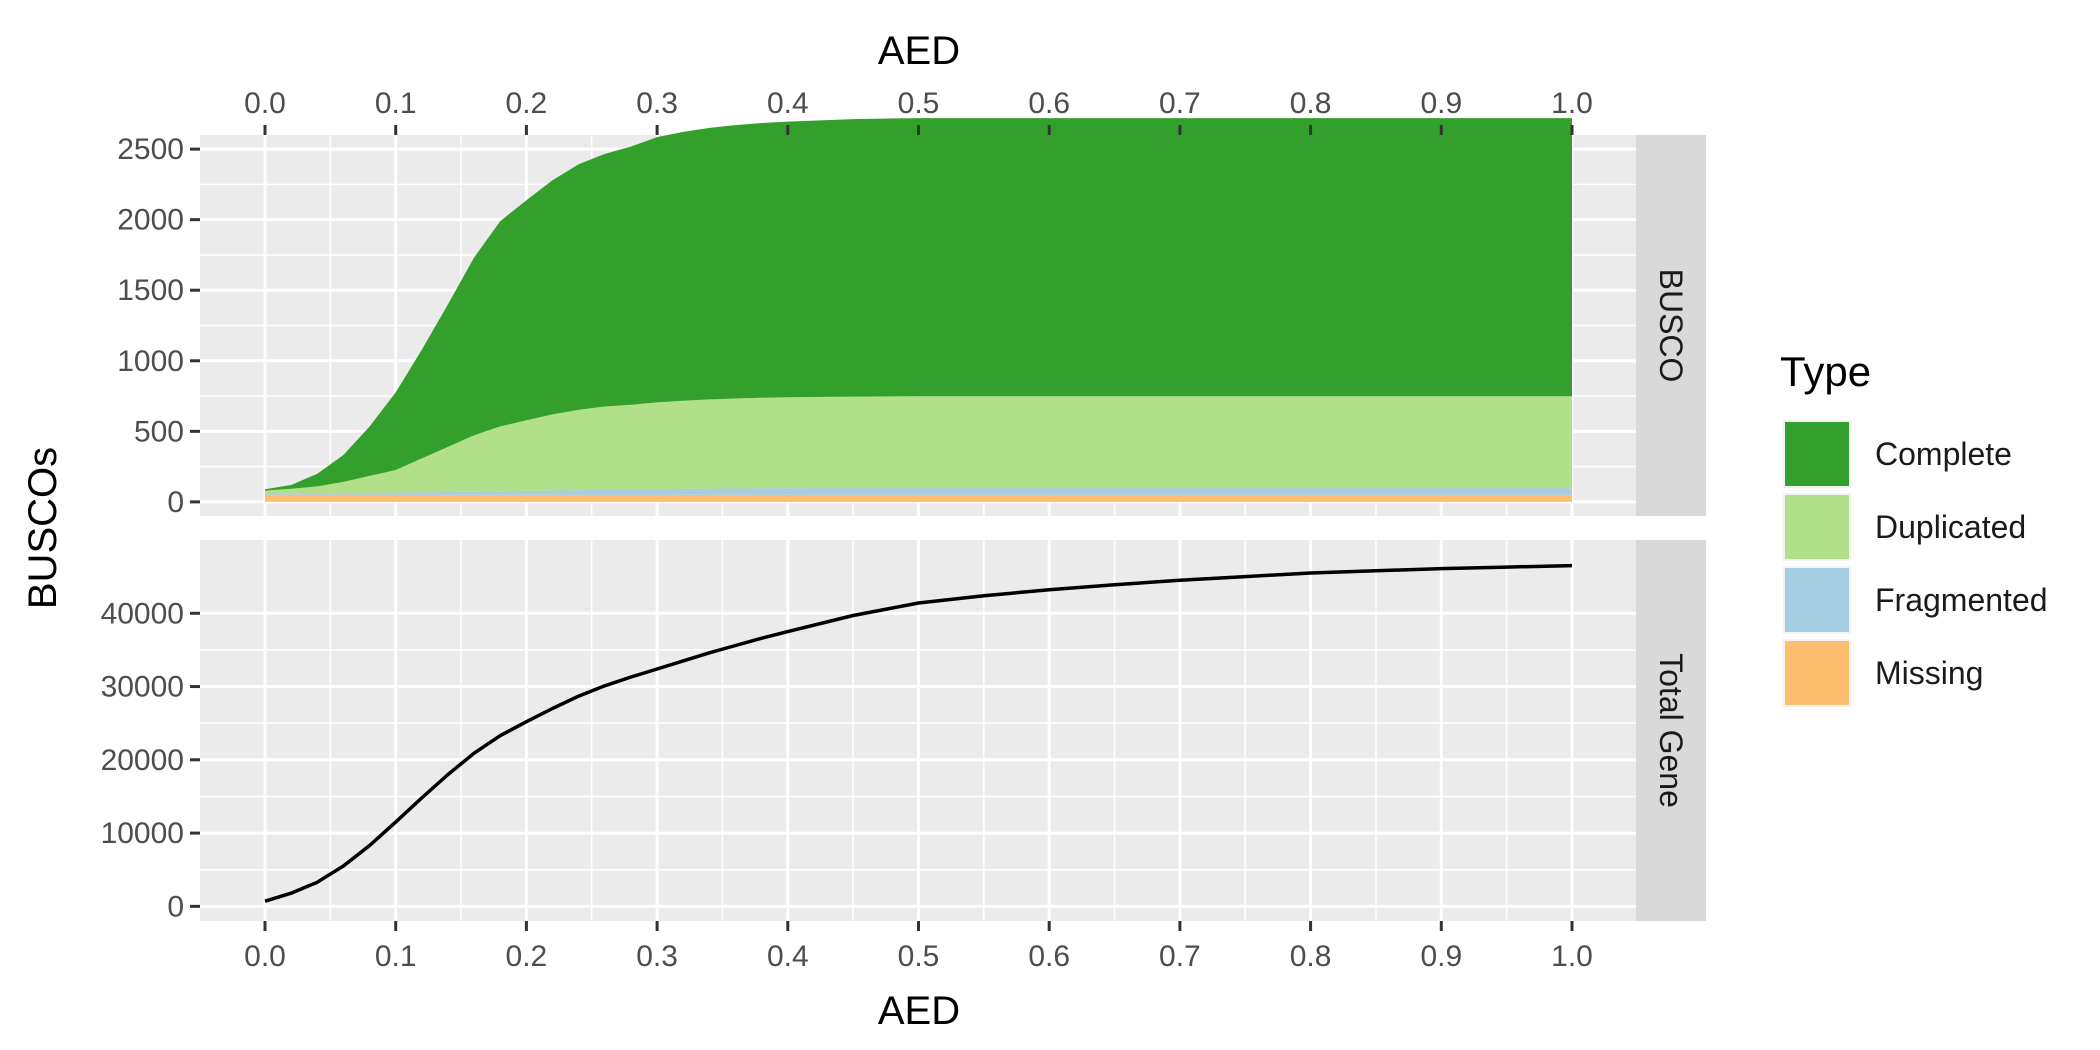  What do you see at coordinates (150, 220) in the screenshot?
I see `y-tick-label: 2000` at bounding box center [150, 220].